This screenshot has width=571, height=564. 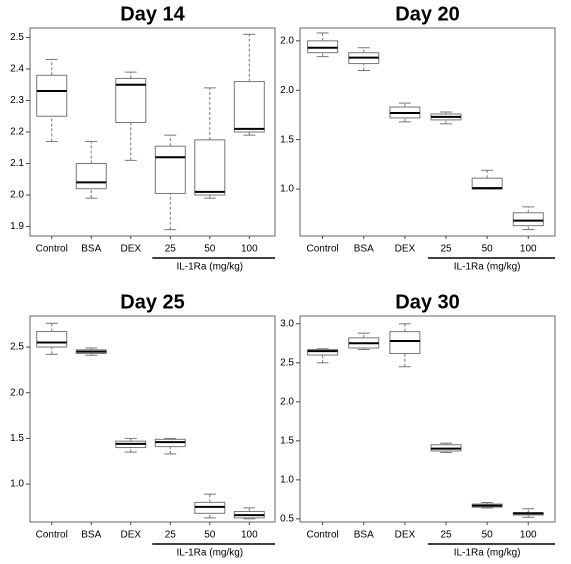 What do you see at coordinates (17, 100) in the screenshot?
I see `y-tick-label: 2.3` at bounding box center [17, 100].